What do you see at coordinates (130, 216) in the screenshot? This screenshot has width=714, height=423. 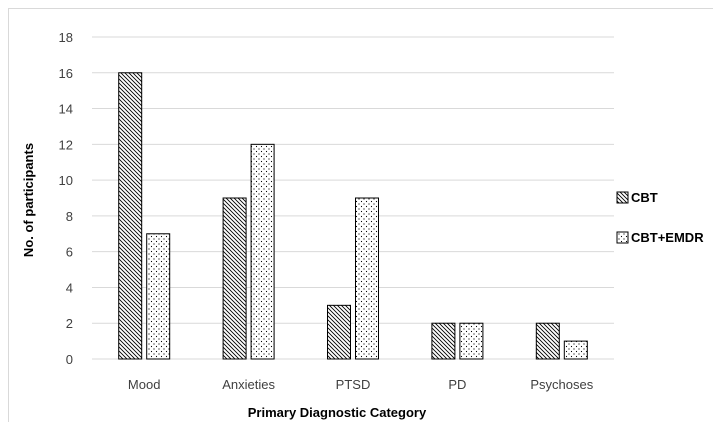 I see `bar-cbt-mood` at bounding box center [130, 216].